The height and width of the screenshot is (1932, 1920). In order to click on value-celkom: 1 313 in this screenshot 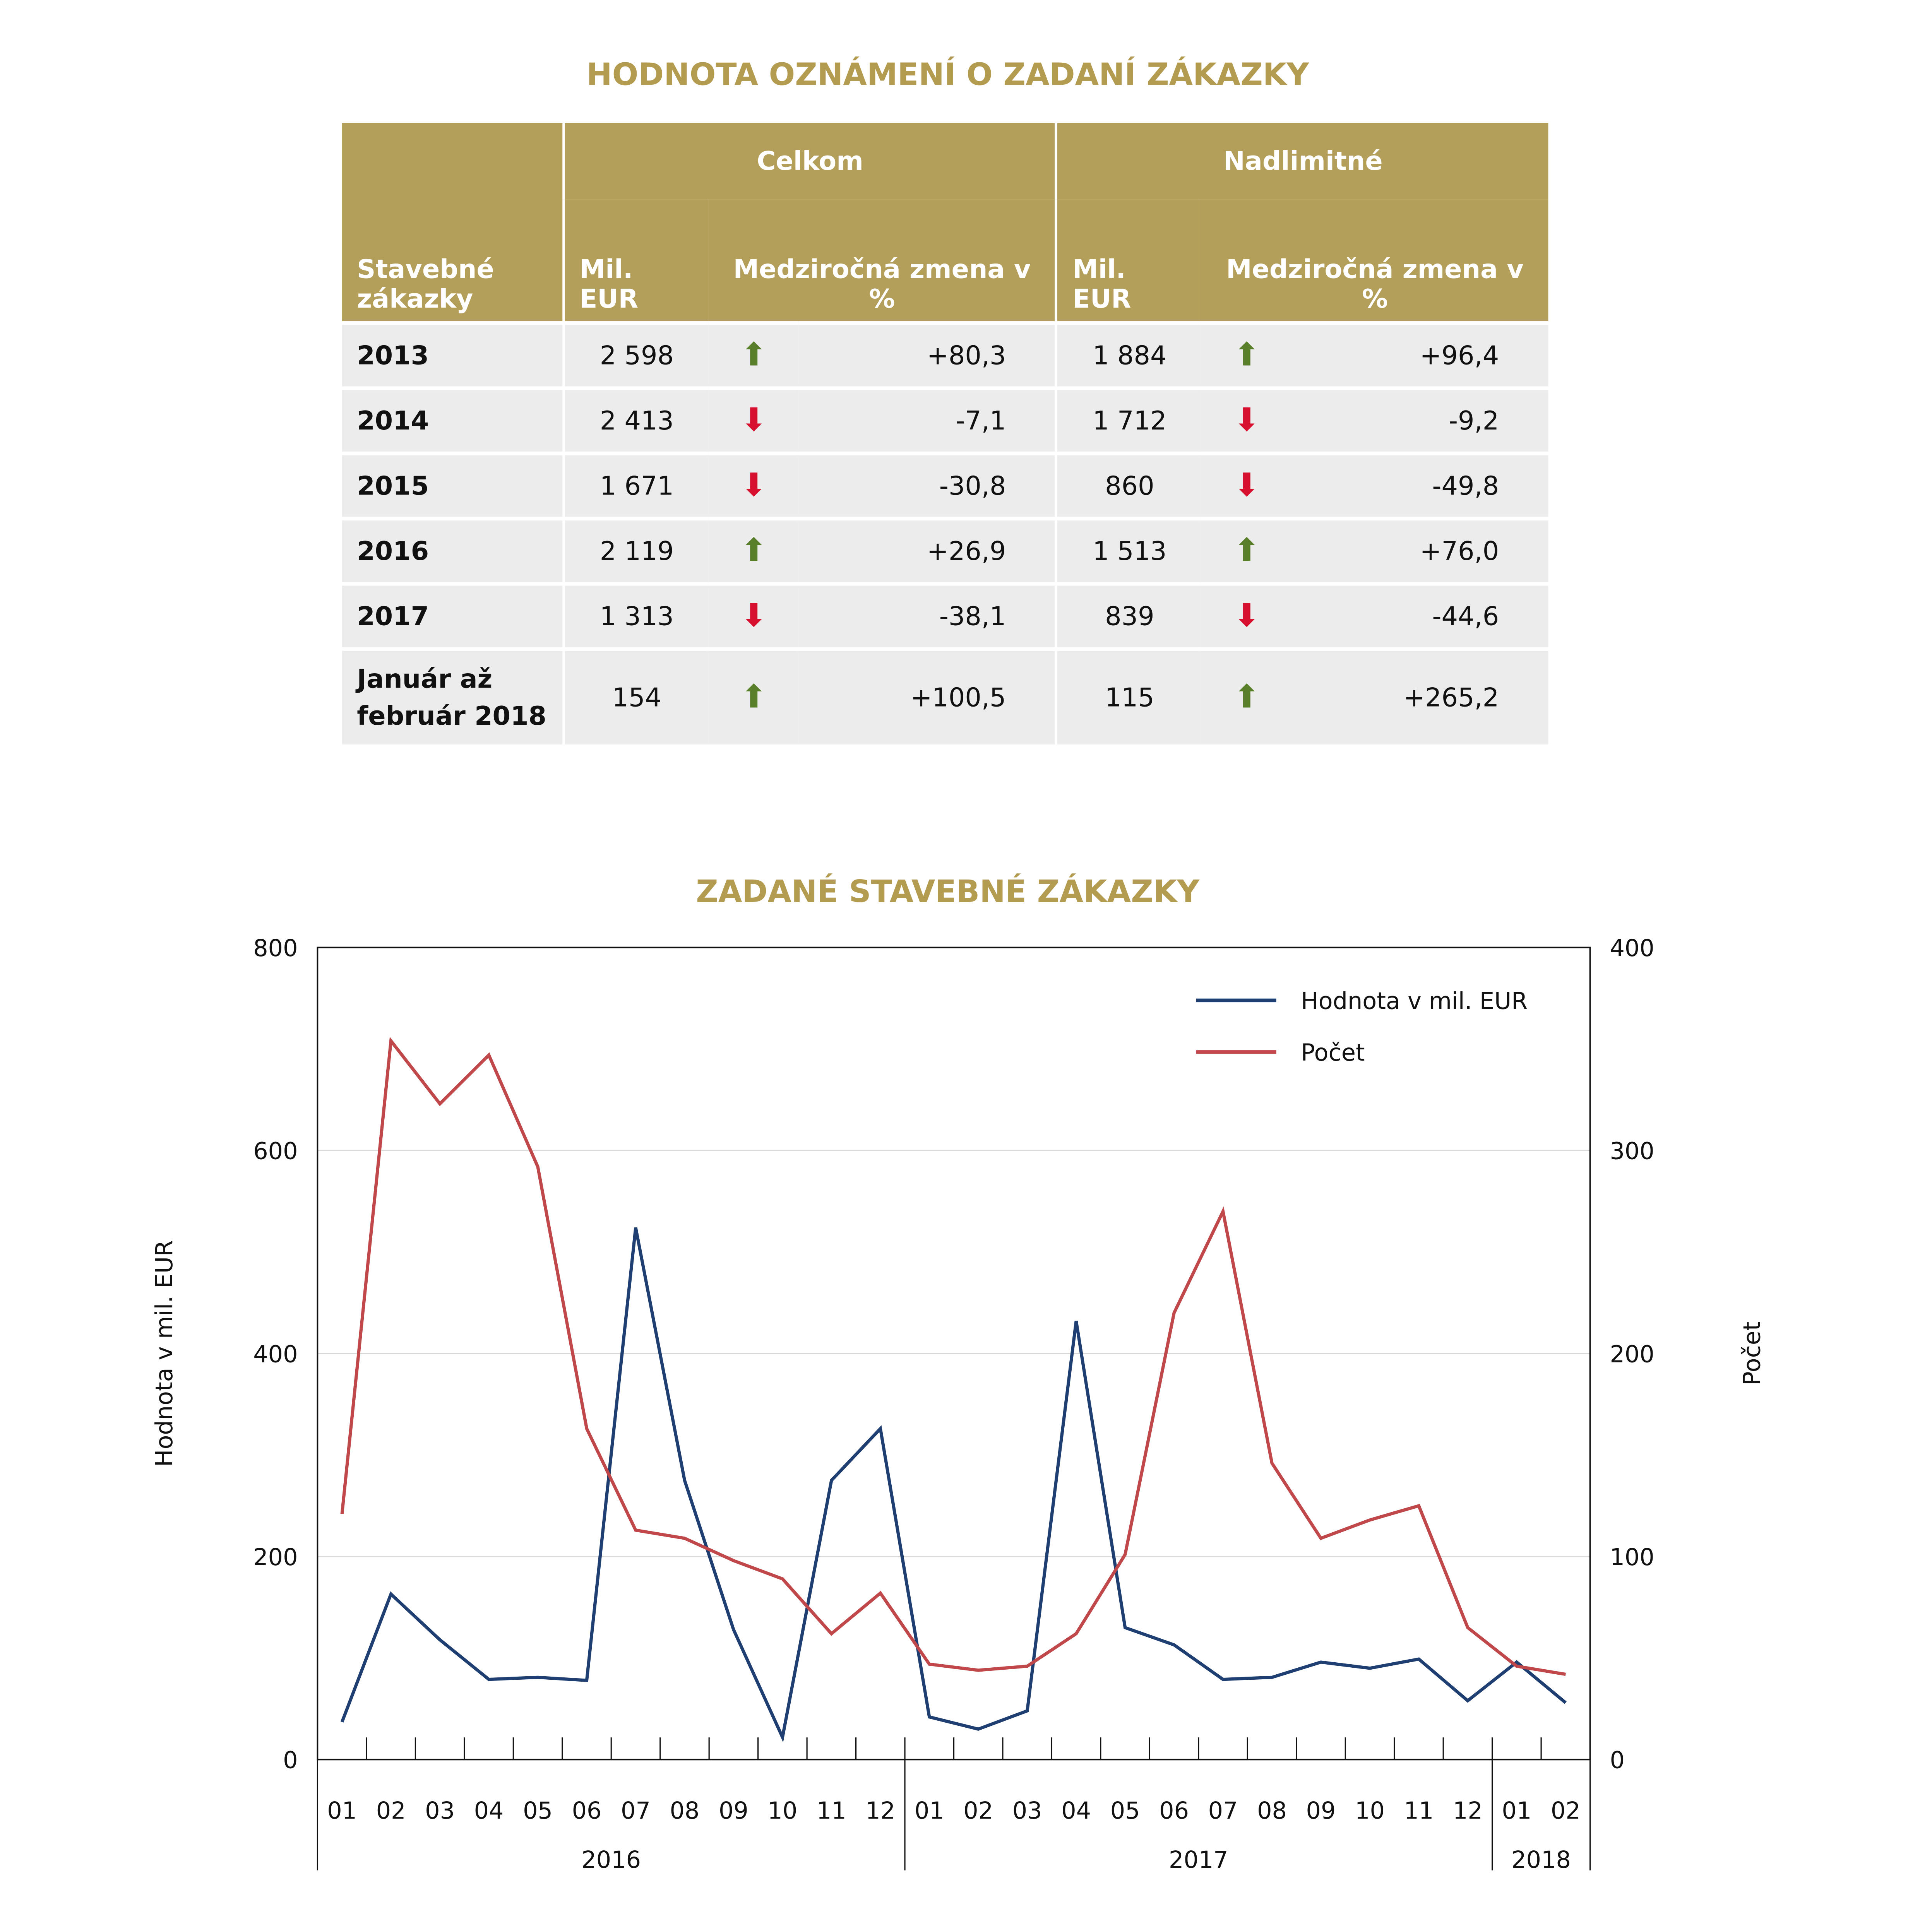, I will do `click(636, 615)`.